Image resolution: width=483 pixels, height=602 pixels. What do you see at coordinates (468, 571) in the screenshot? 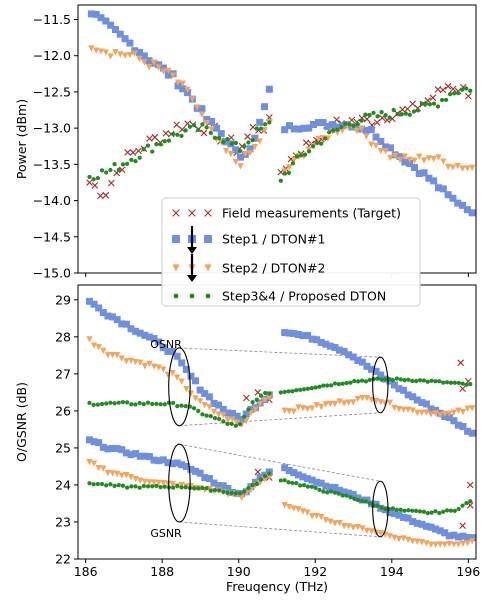
I see `x-tick-label: 196` at bounding box center [468, 571].